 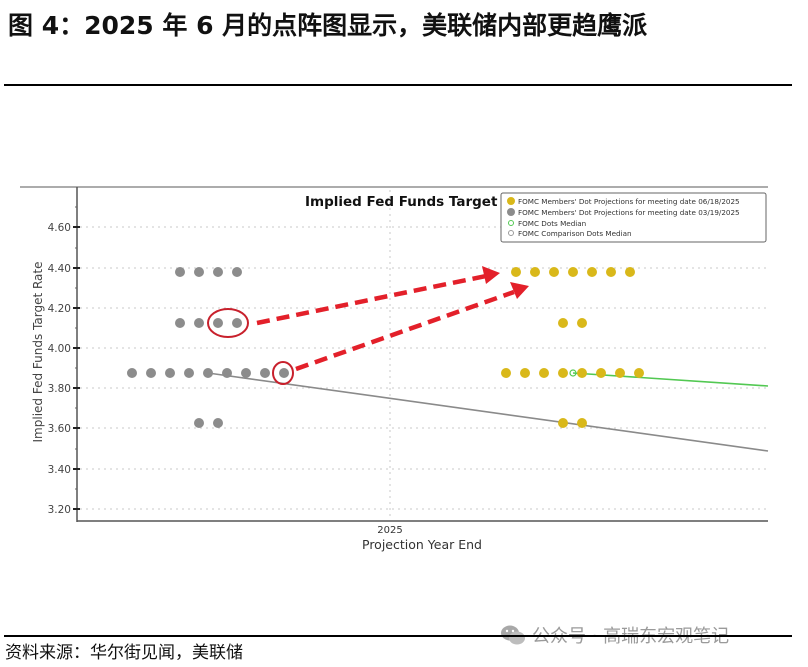 I want to click on y-tick: 4.40, so click(x=59, y=269).